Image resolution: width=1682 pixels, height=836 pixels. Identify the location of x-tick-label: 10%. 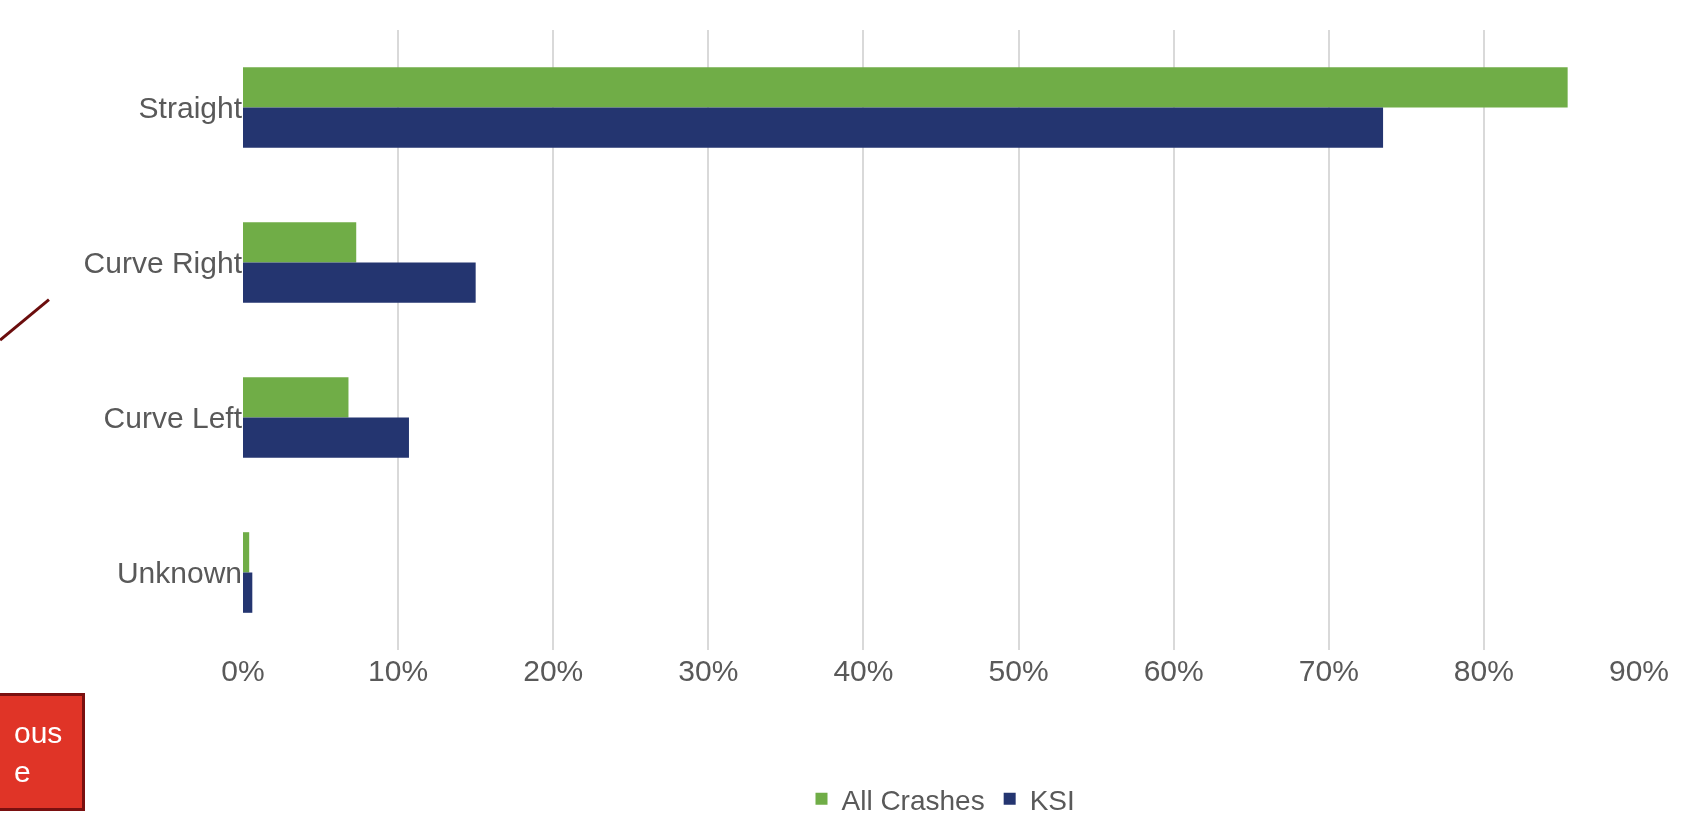
(398, 670).